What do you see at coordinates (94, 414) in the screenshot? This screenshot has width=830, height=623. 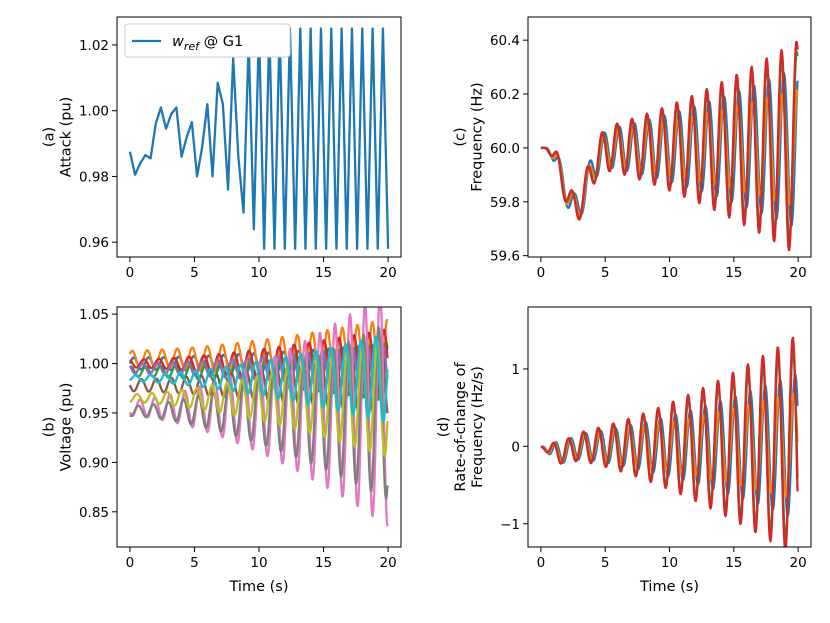 I see `y-tick-label: 0.95` at bounding box center [94, 414].